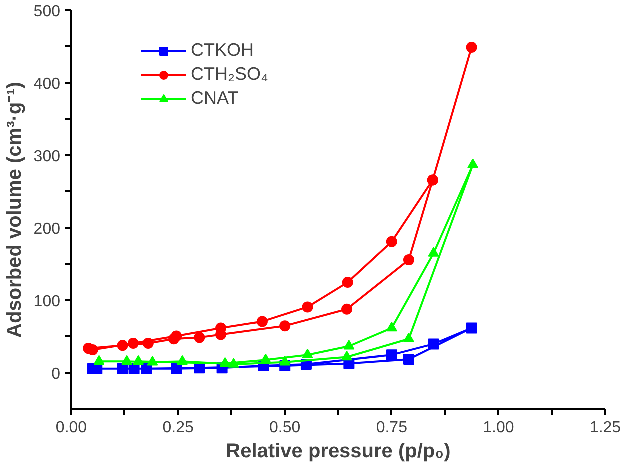  Describe the element at coordinates (606, 428) in the screenshot. I see `x-tick-label: 1.25` at that location.